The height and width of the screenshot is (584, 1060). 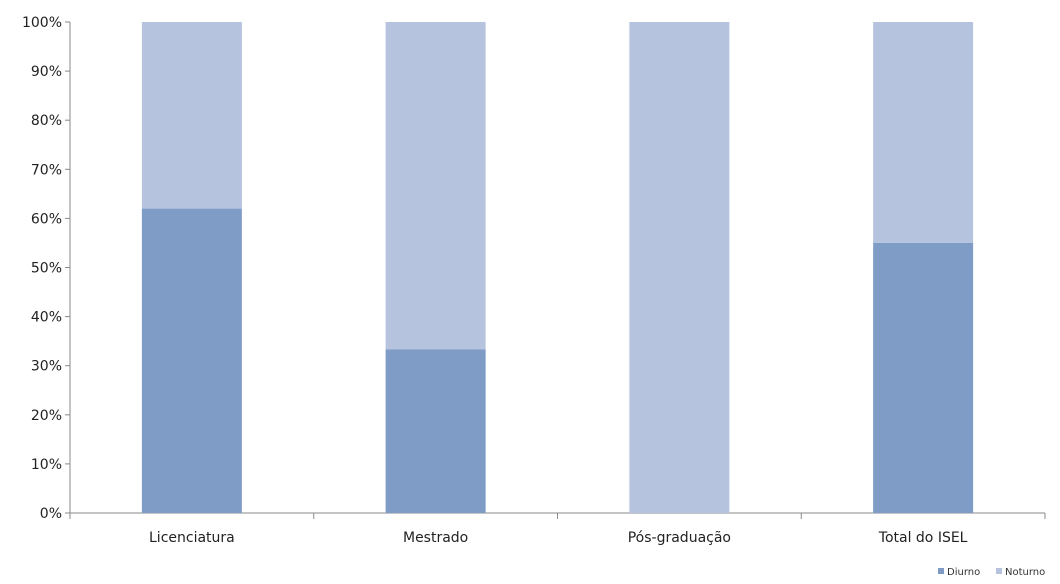 What do you see at coordinates (42, 23) in the screenshot?
I see `y-tick-label: 100%` at bounding box center [42, 23].